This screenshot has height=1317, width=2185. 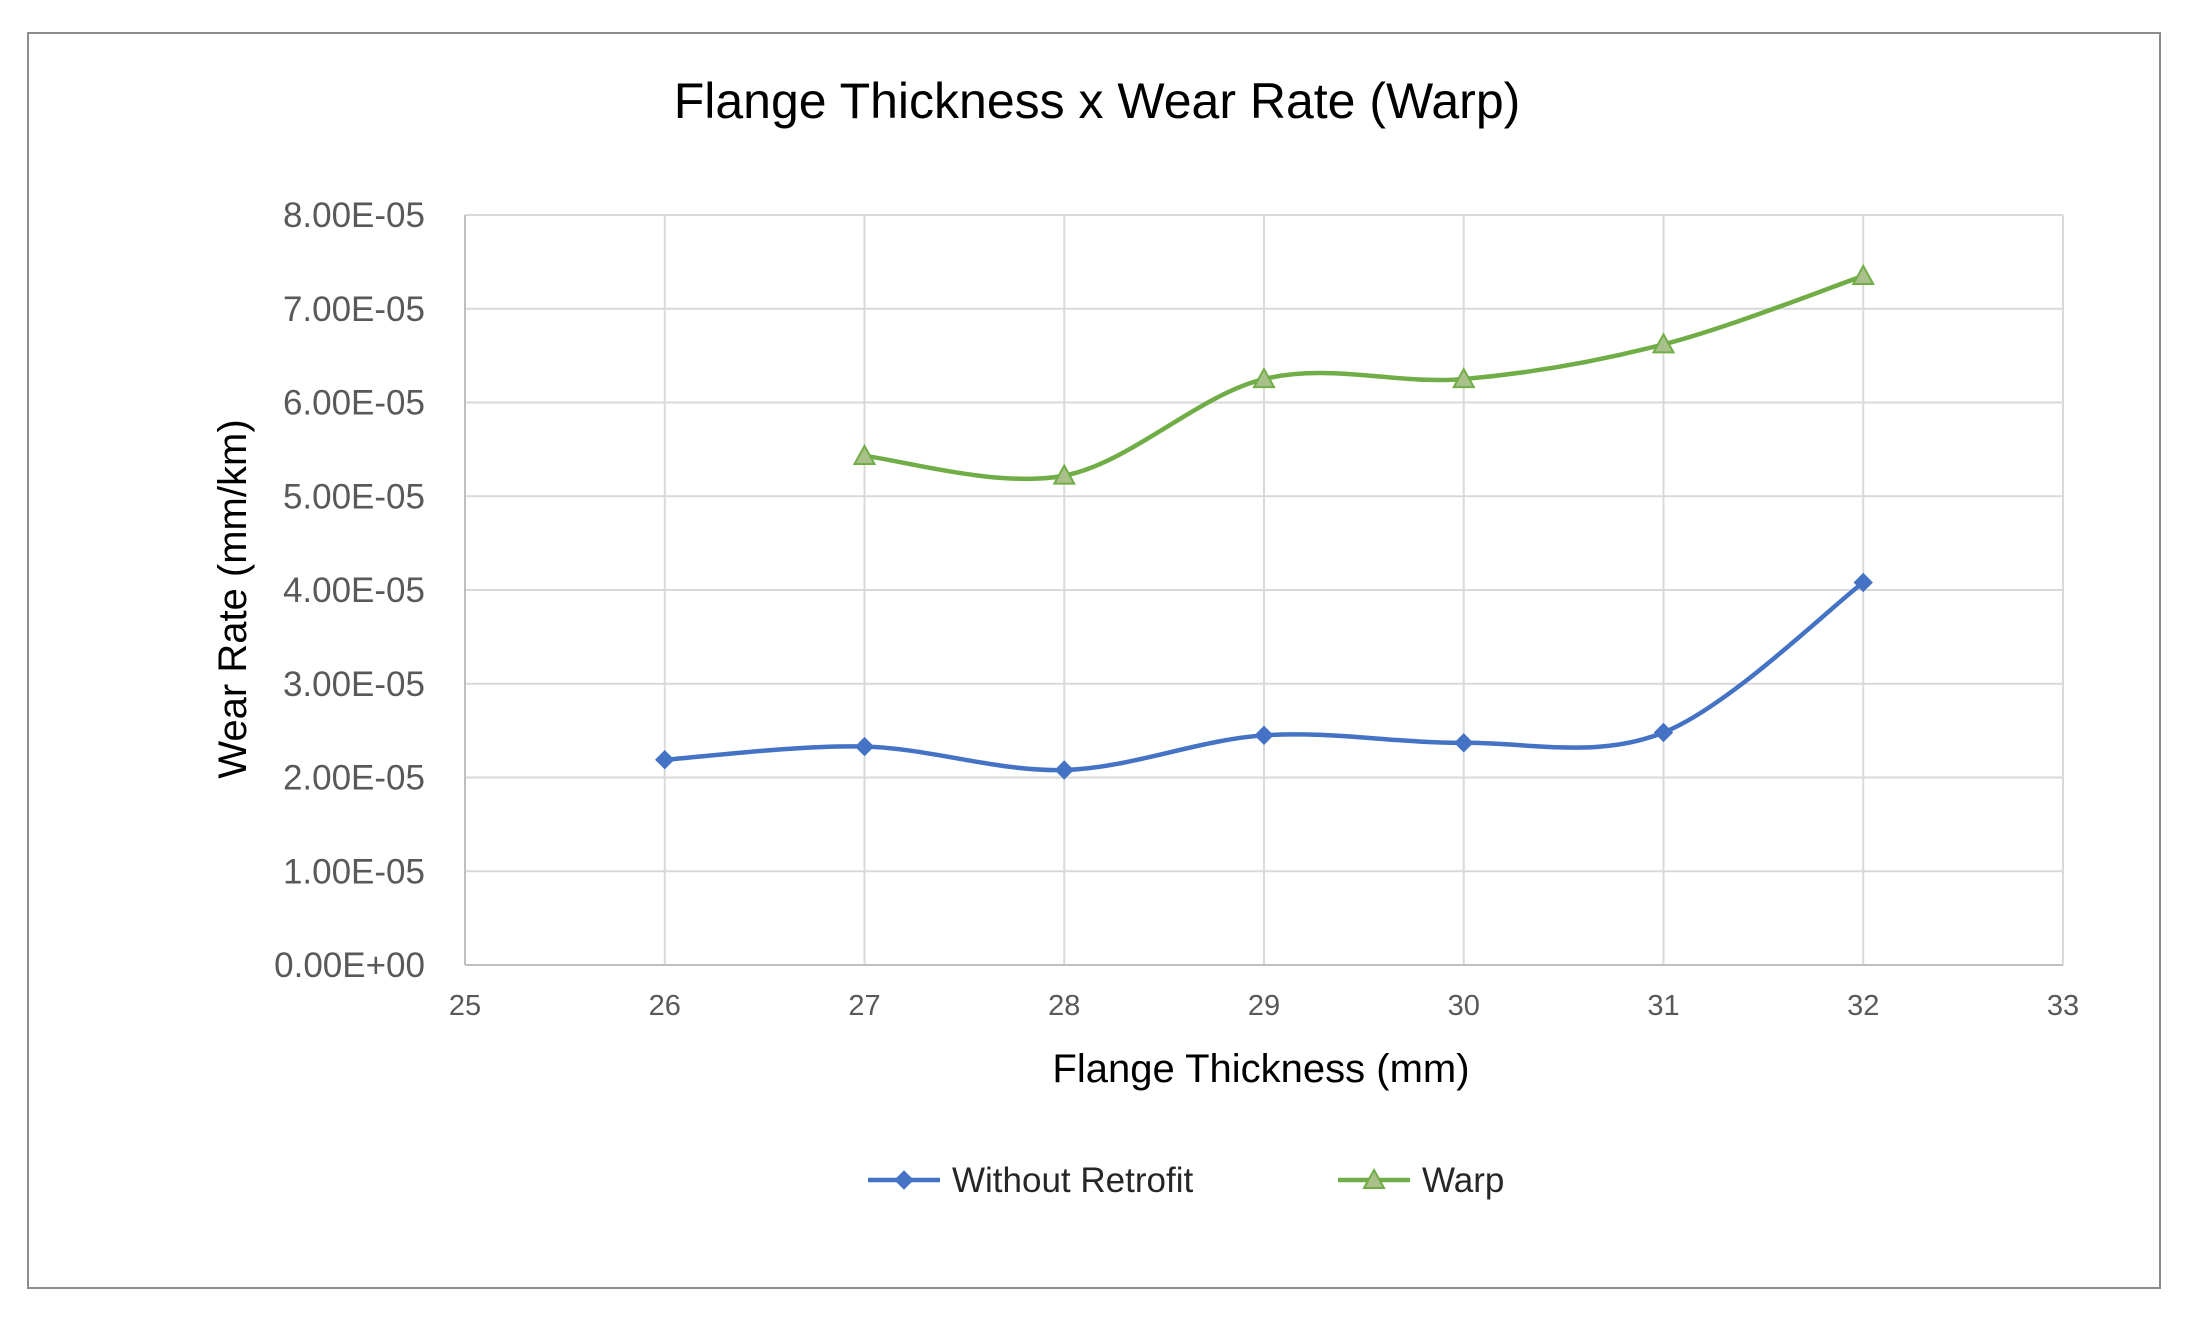 What do you see at coordinates (1663, 1006) in the screenshot?
I see `x-tick-label: 31` at bounding box center [1663, 1006].